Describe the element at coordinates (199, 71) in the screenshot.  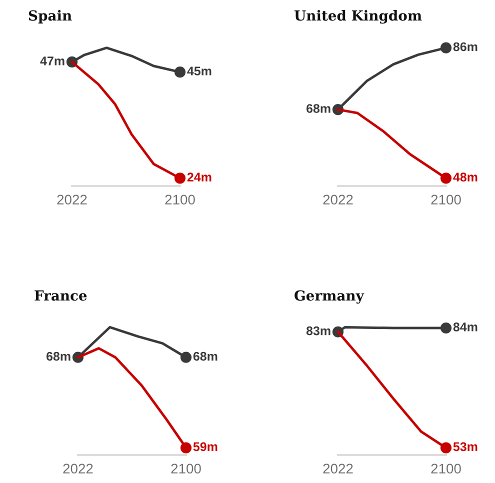
I see `data-label: 45m` at that location.